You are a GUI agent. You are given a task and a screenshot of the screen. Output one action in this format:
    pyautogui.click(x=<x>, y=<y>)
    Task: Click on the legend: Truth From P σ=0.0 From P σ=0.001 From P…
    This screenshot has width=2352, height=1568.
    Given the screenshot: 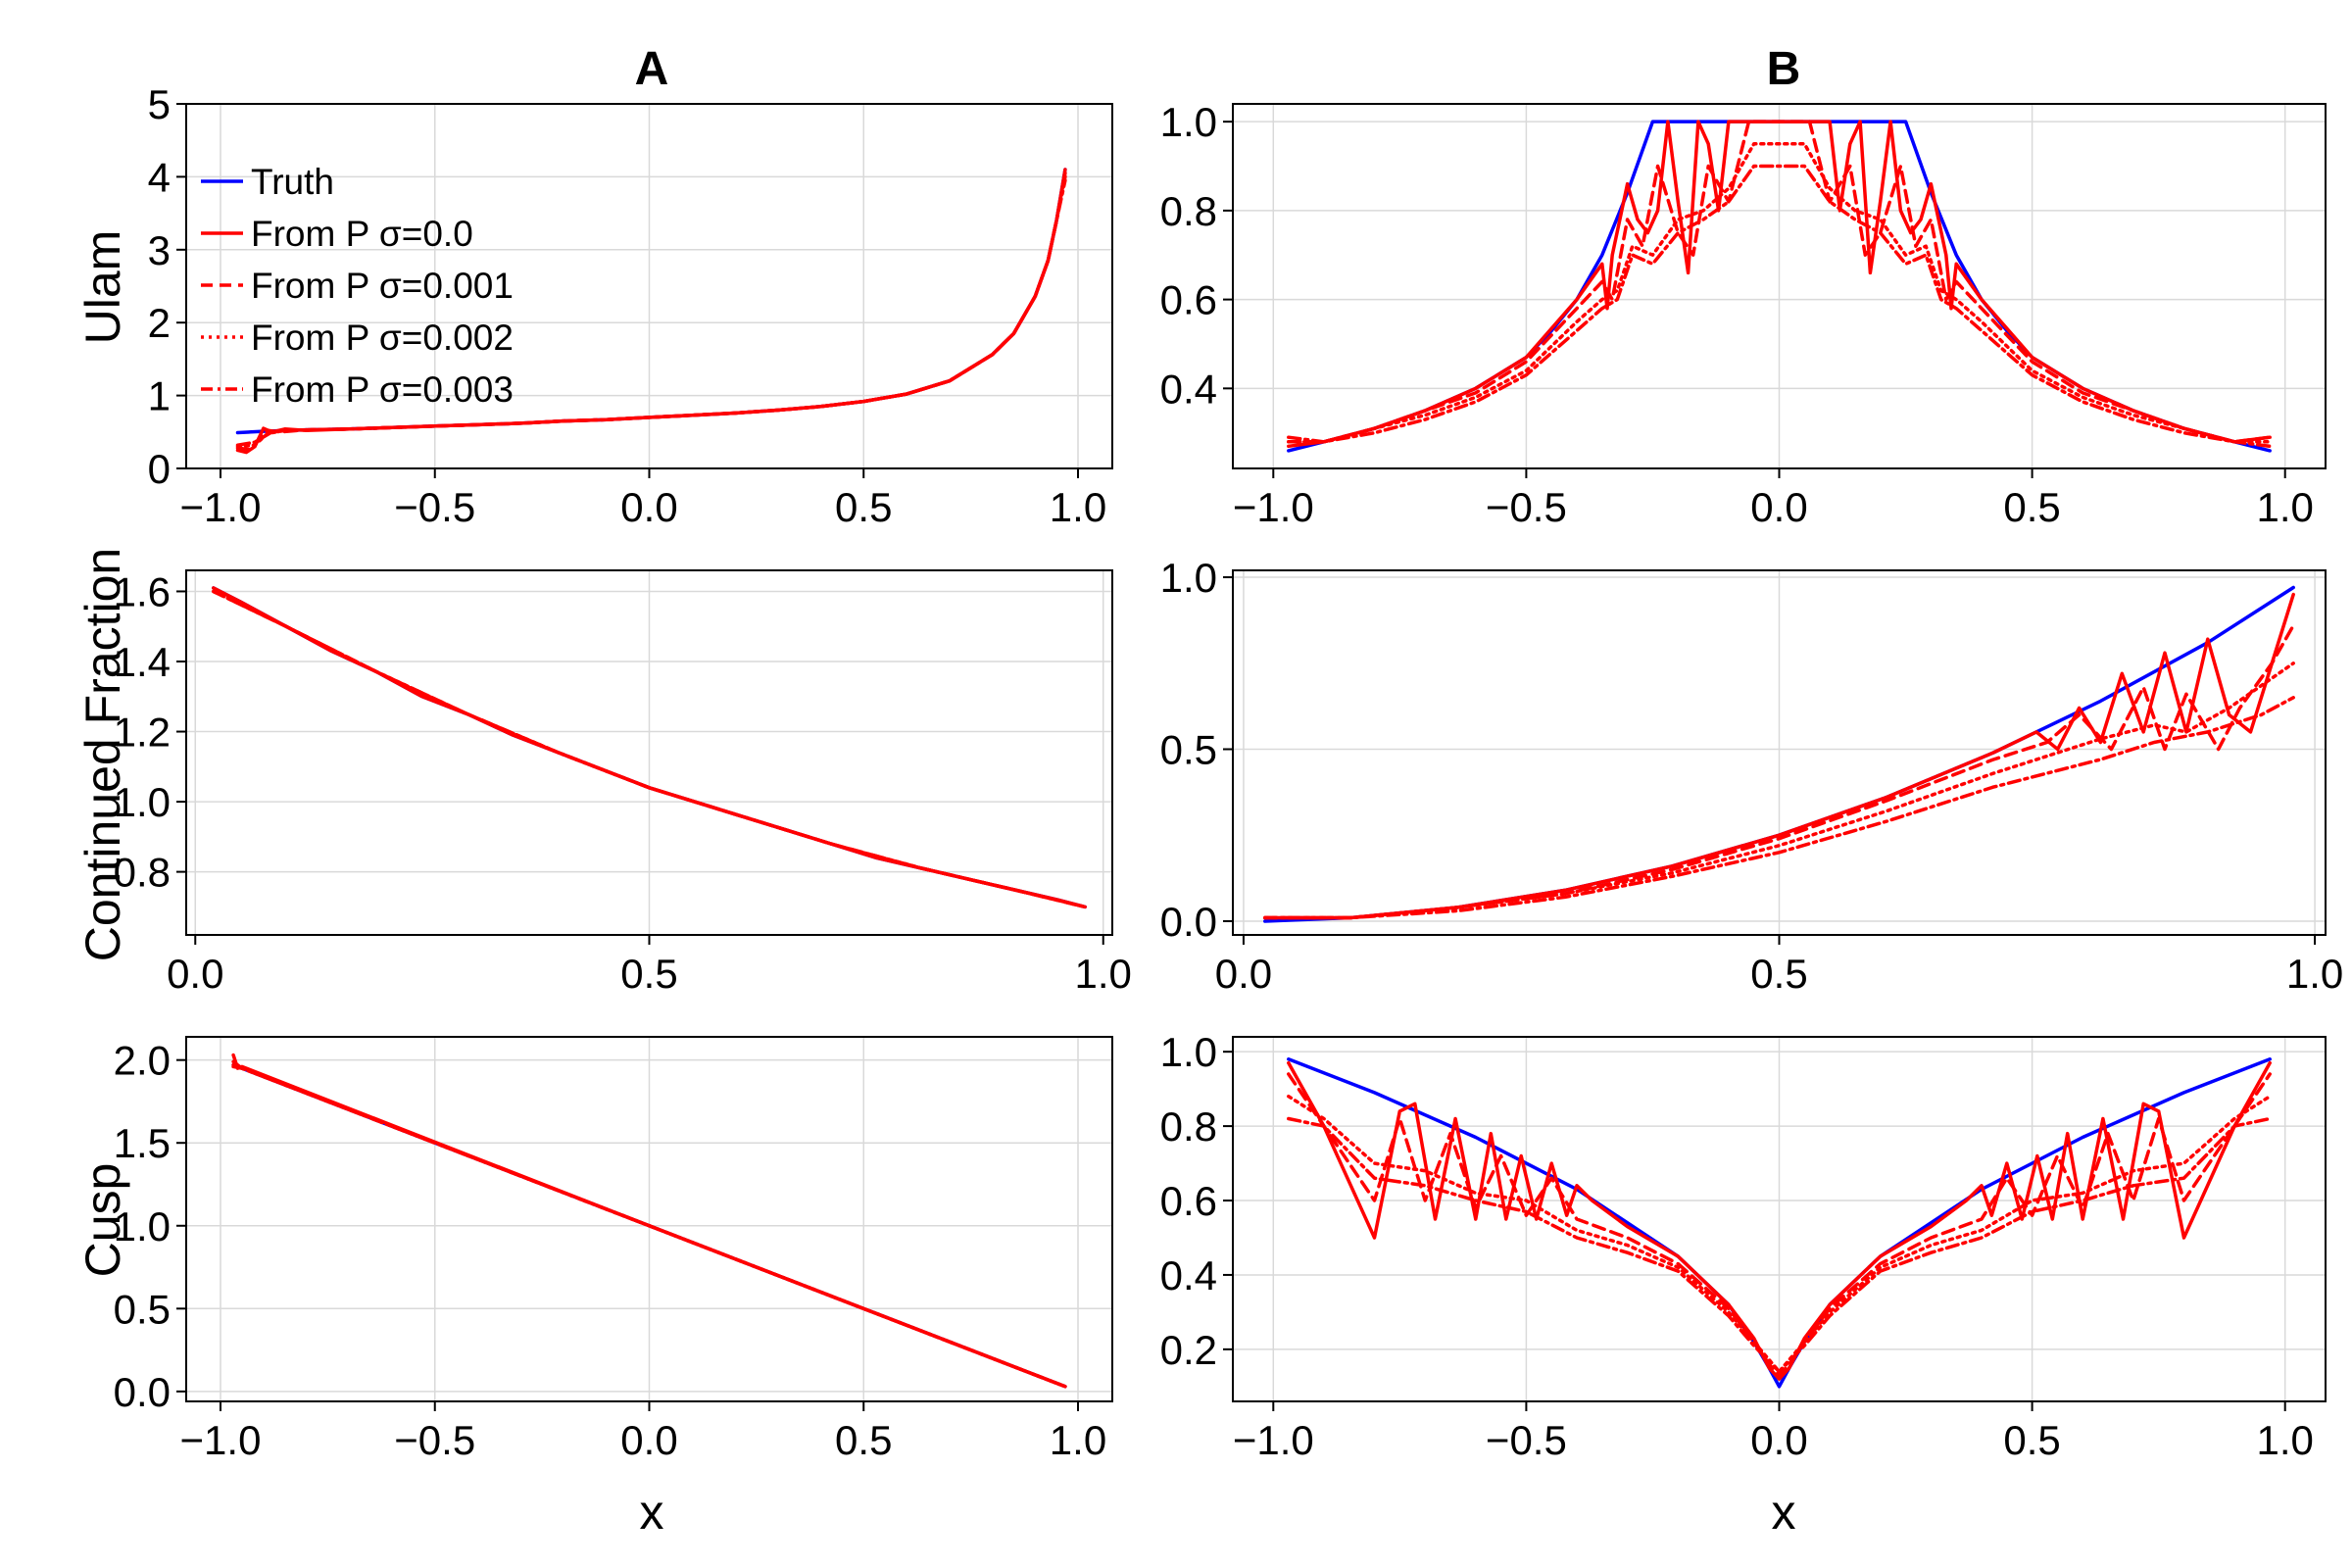 What is the action you would take?
    pyautogui.click(x=357, y=286)
    